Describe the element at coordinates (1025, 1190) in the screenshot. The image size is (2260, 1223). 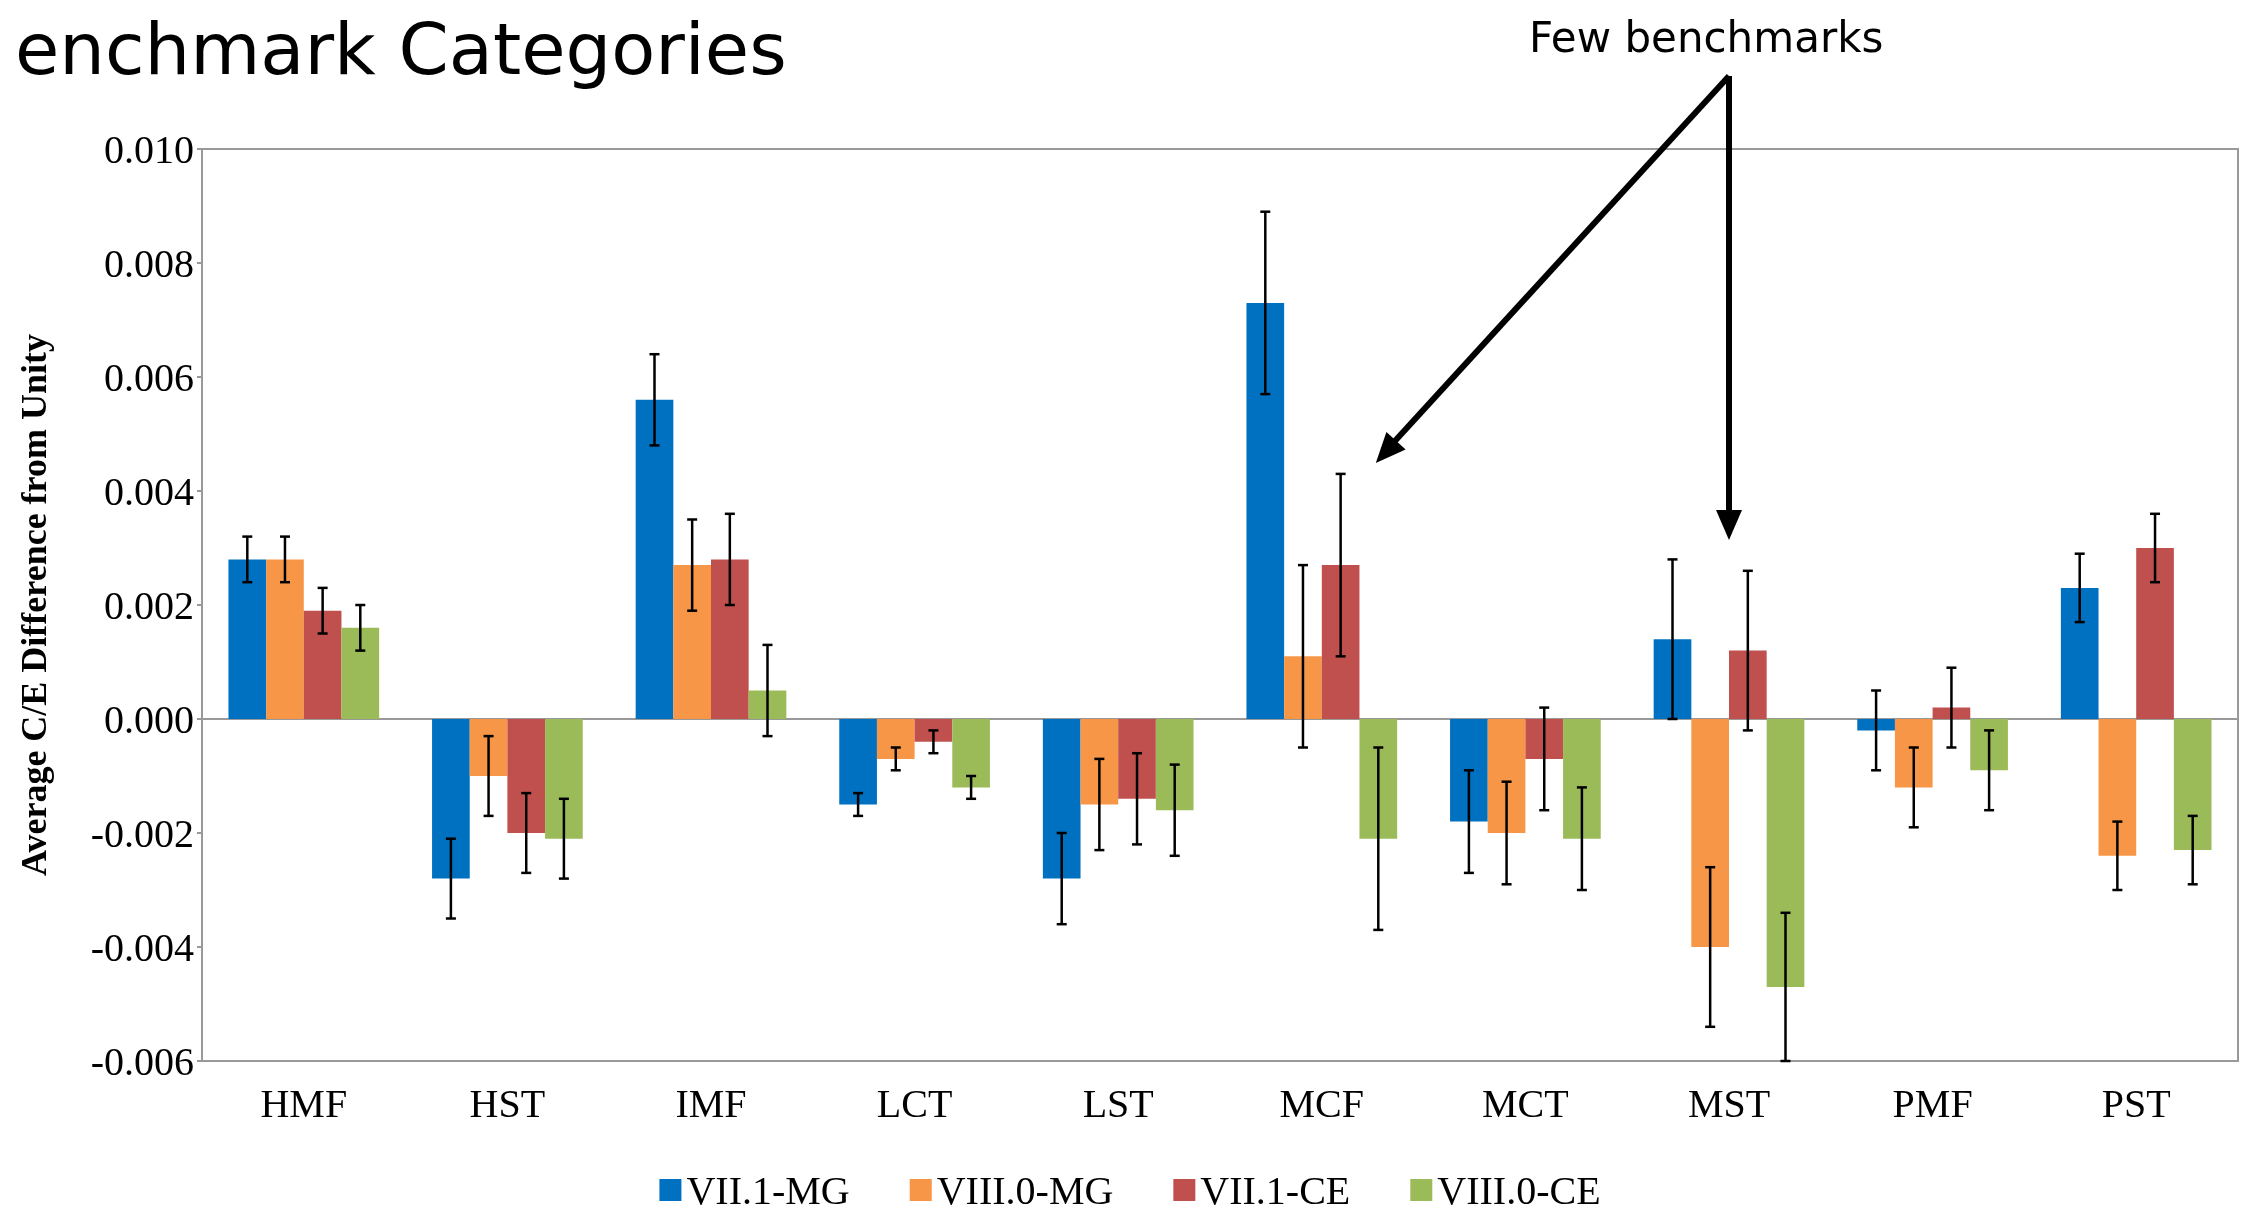
I see `legend-label: VIII.0-MG` at that location.